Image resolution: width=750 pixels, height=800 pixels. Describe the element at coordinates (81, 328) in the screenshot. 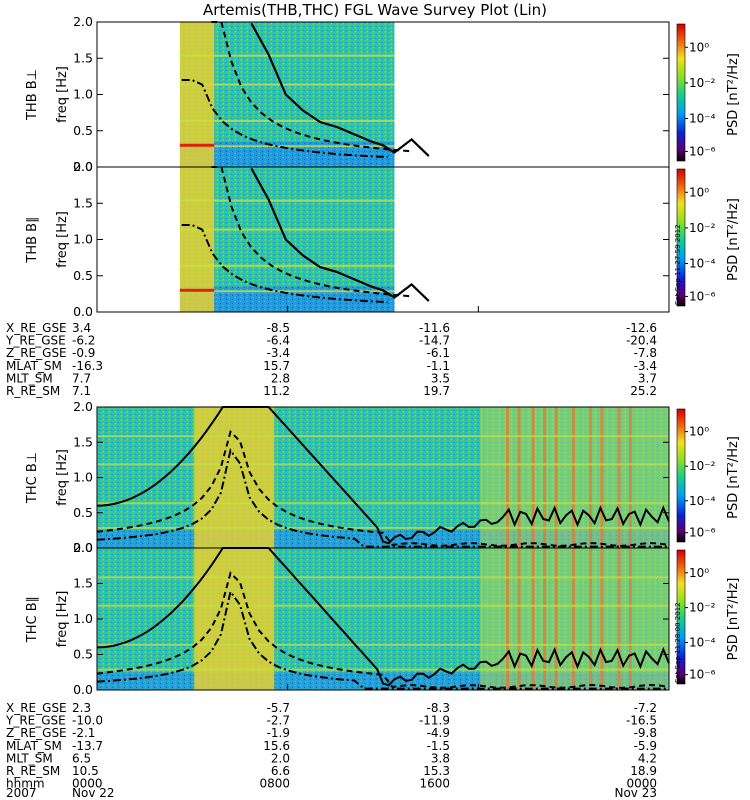

I see `thb-ephem-cell: 3.4` at that location.